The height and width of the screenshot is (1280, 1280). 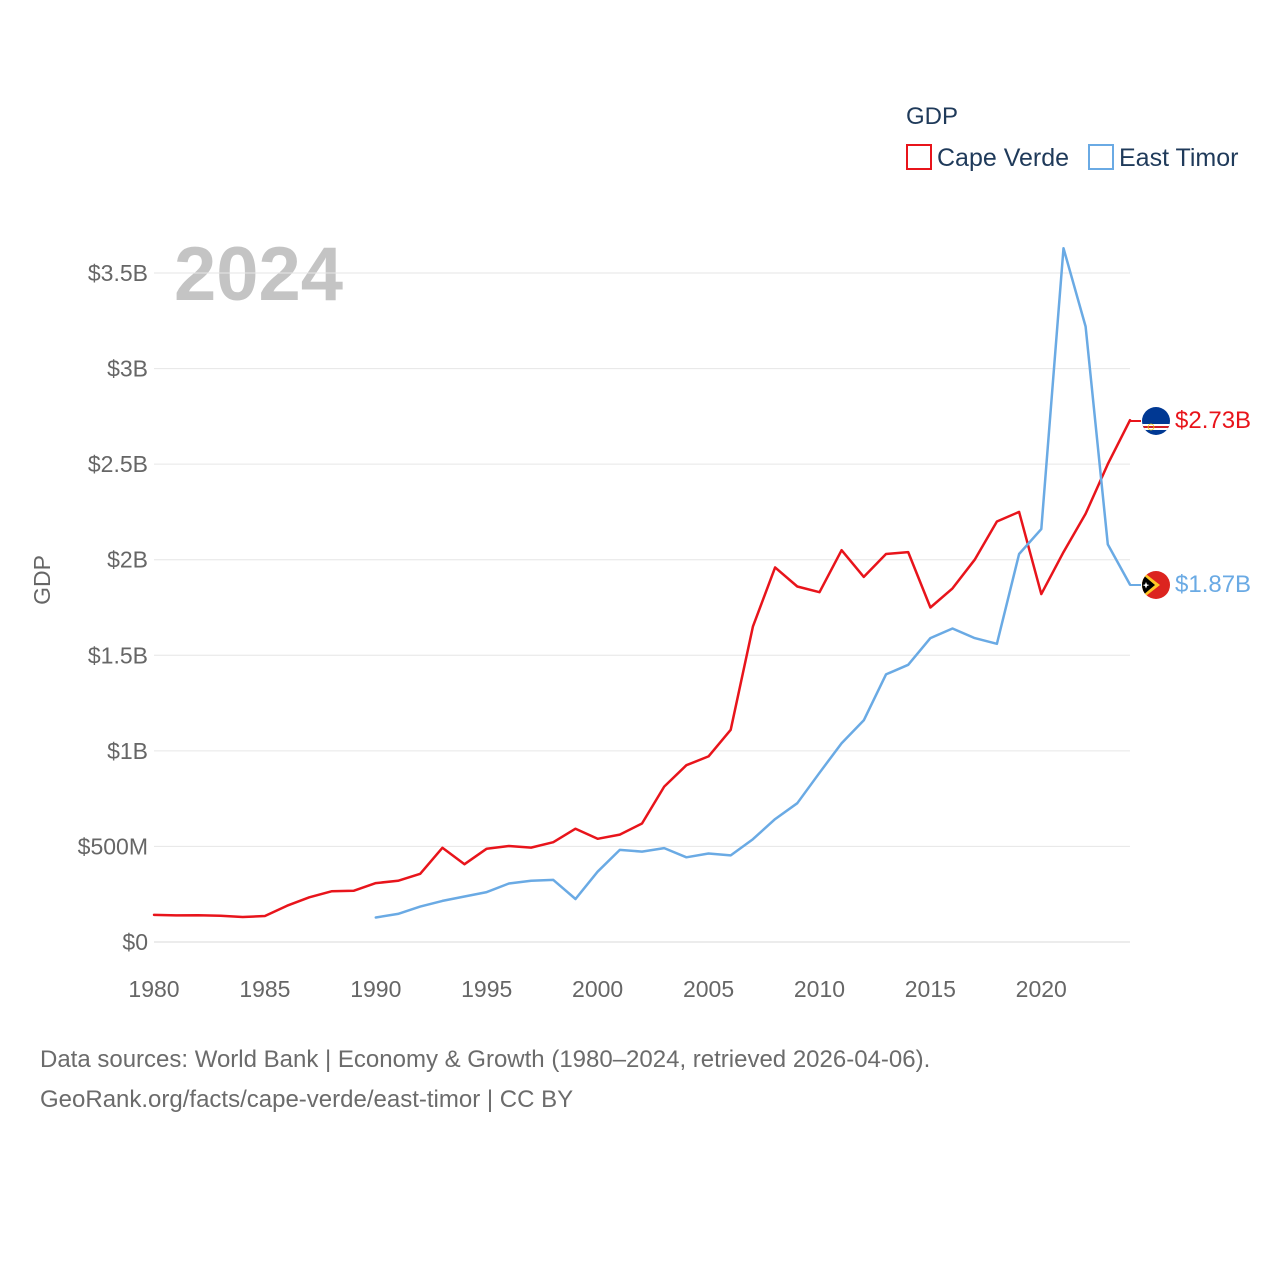 I want to click on x-tick-label: 2005, so click(x=708, y=989).